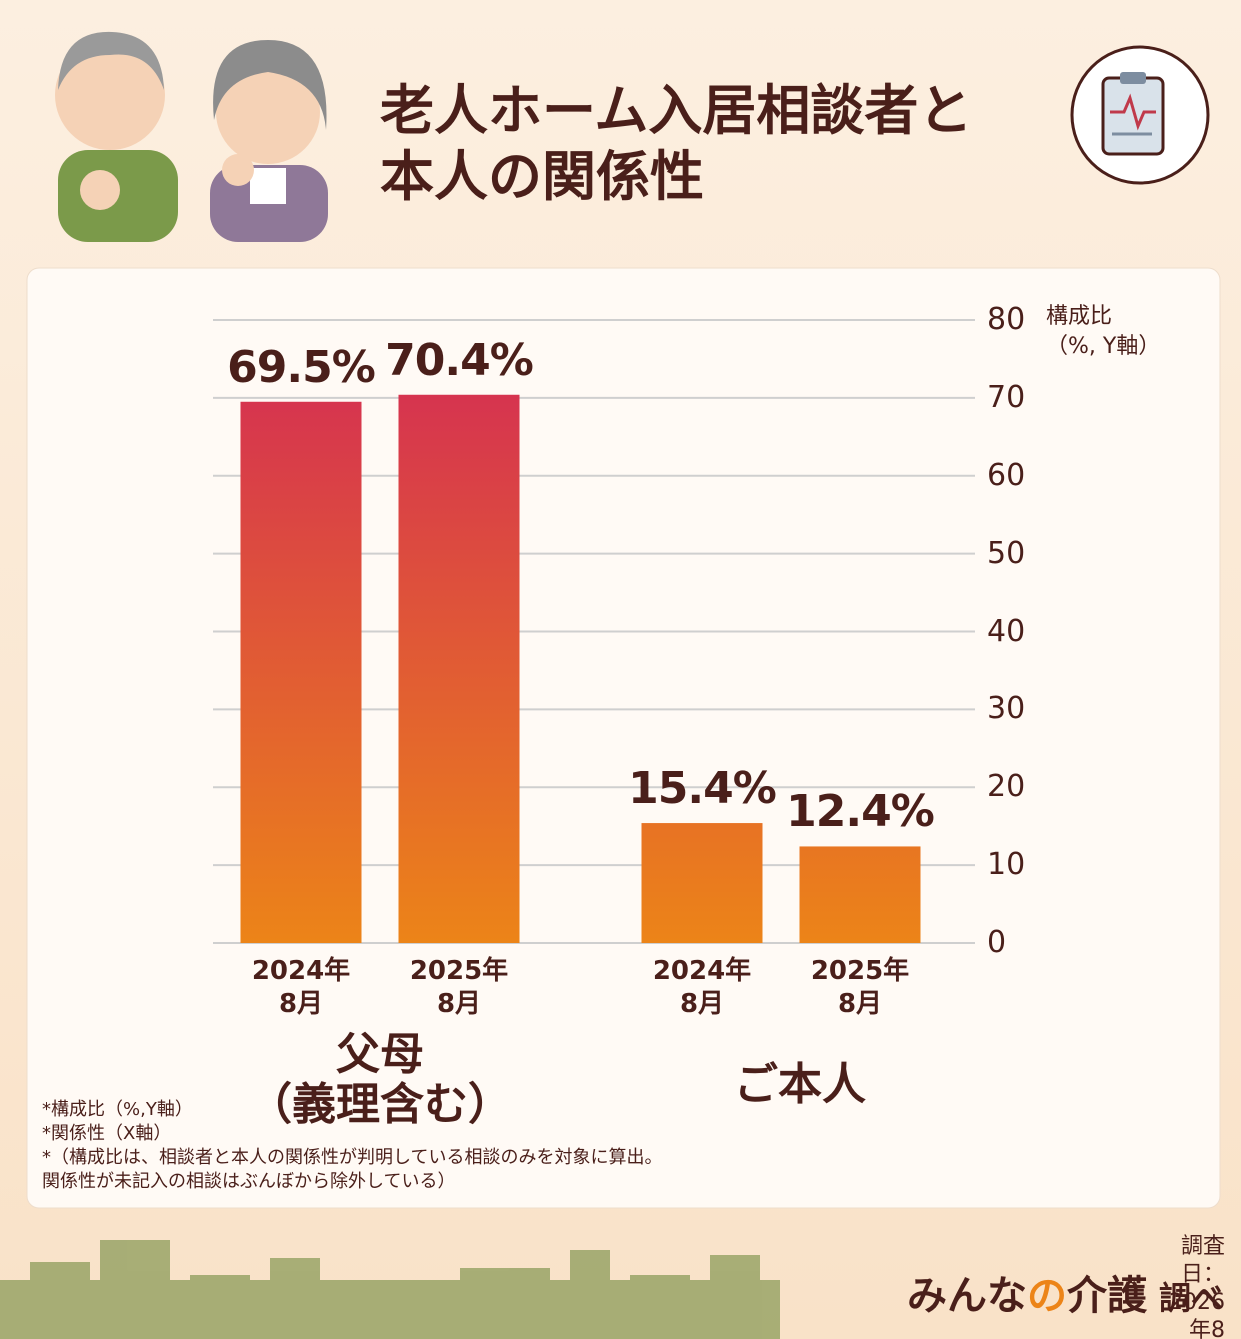  What do you see at coordinates (1006, 397) in the screenshot?
I see `y-tick-label: 70` at bounding box center [1006, 397].